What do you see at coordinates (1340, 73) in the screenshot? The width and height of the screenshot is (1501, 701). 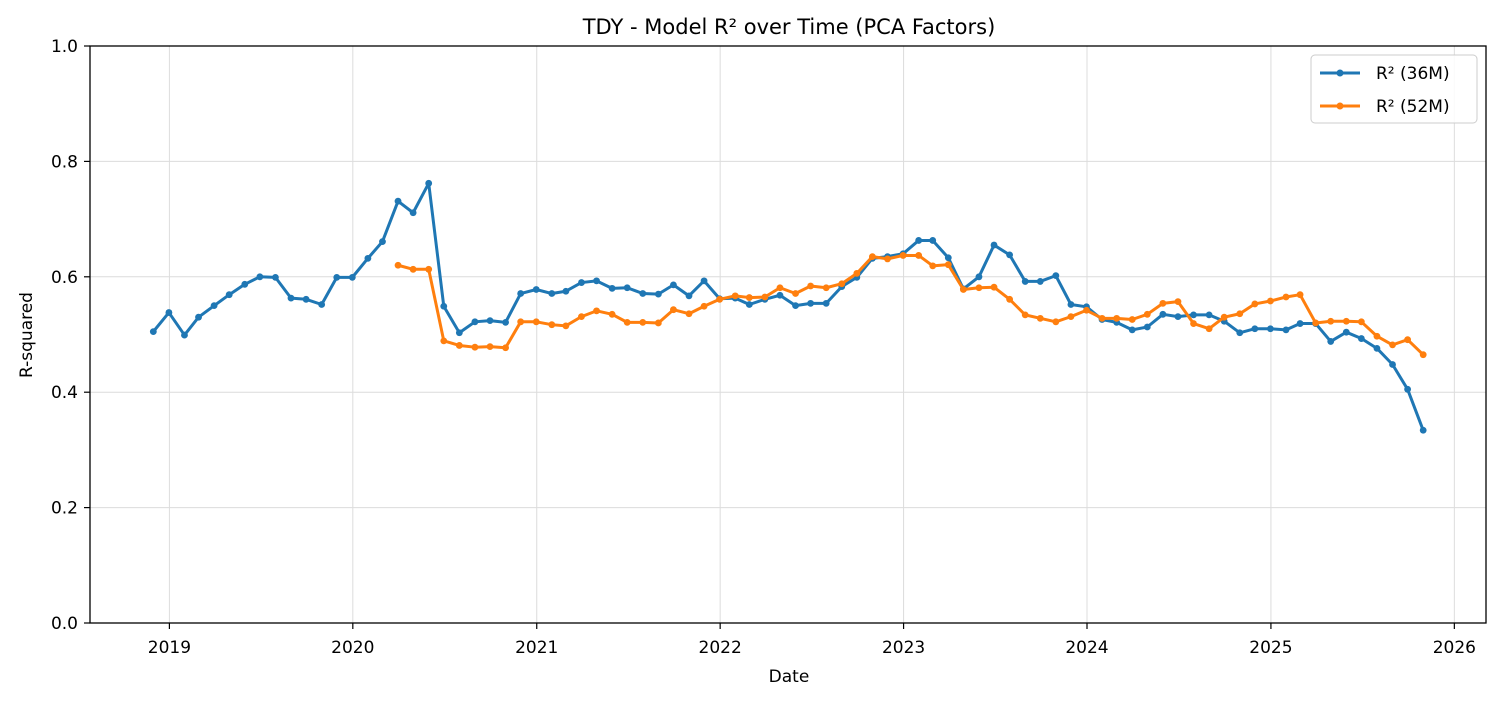 I see `legend-marker-36m` at bounding box center [1340, 73].